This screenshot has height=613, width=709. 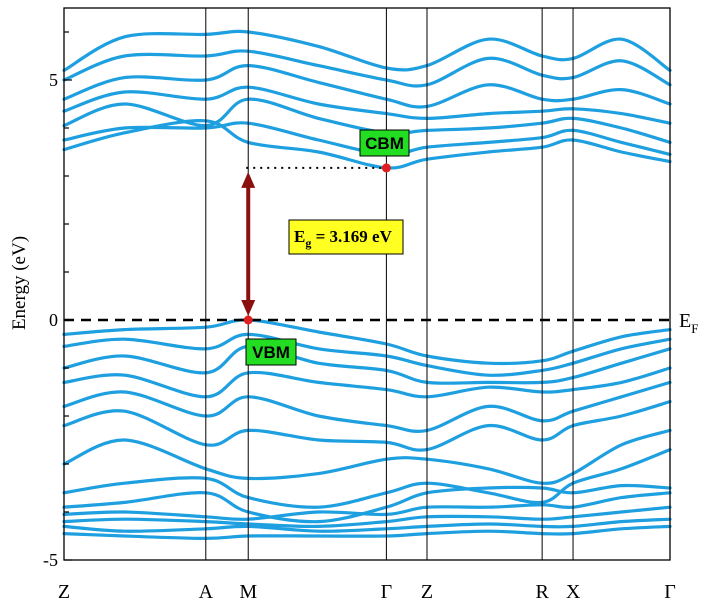 What do you see at coordinates (542, 592) in the screenshot?
I see `x-tick-label-6: R` at bounding box center [542, 592].